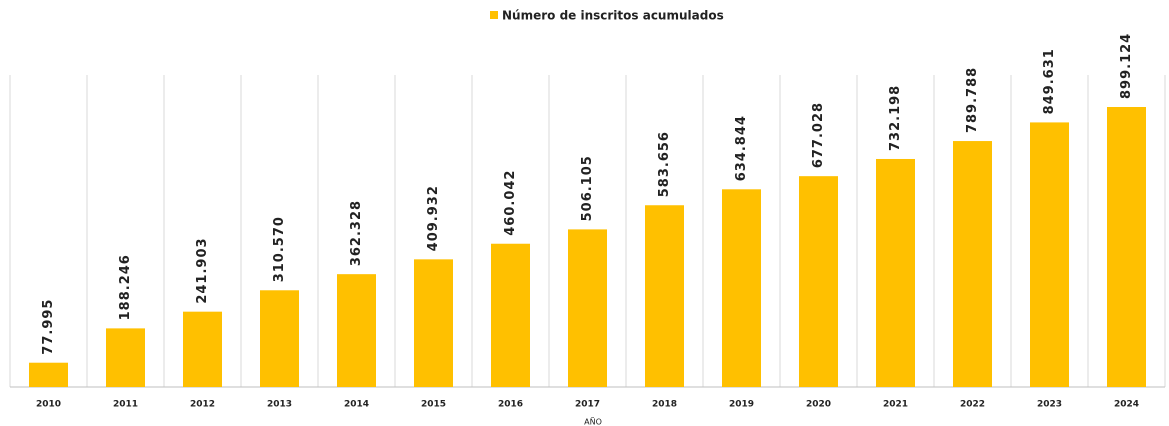 The image size is (1169, 426). What do you see at coordinates (510, 405) in the screenshot?
I see `x-tick-label: 2016` at bounding box center [510, 405].